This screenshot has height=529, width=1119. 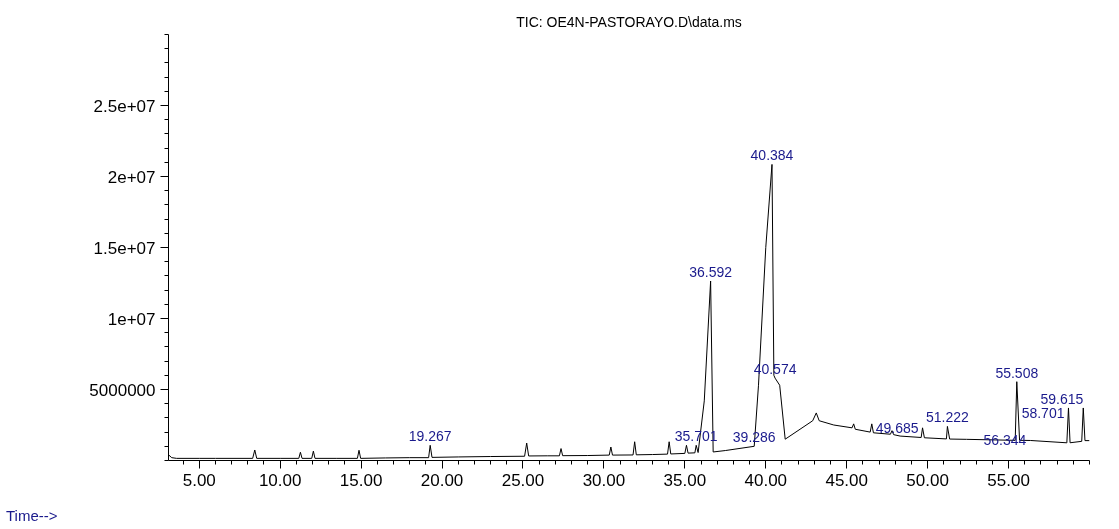 I want to click on annotation: 19.267, so click(x=430, y=436).